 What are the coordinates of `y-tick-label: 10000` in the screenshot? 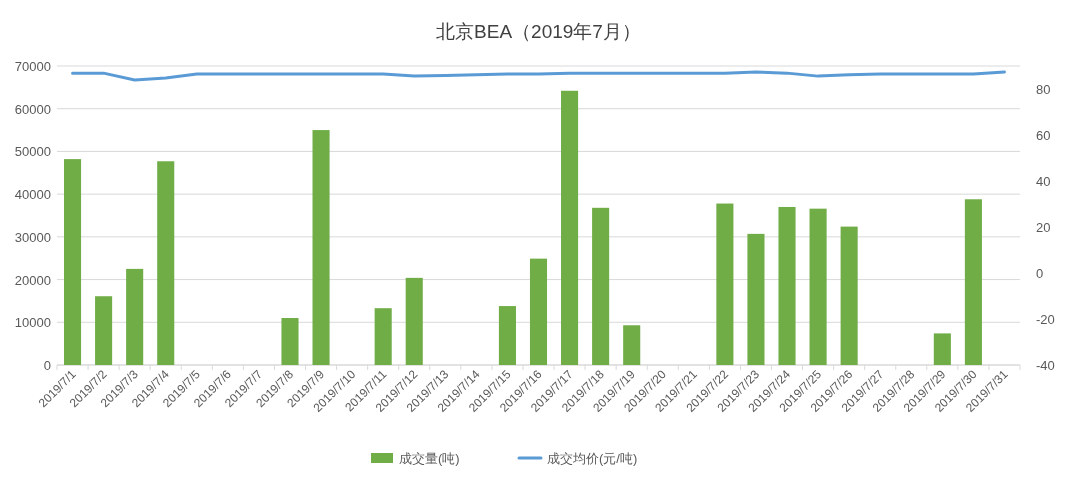 It's located at (32, 323).